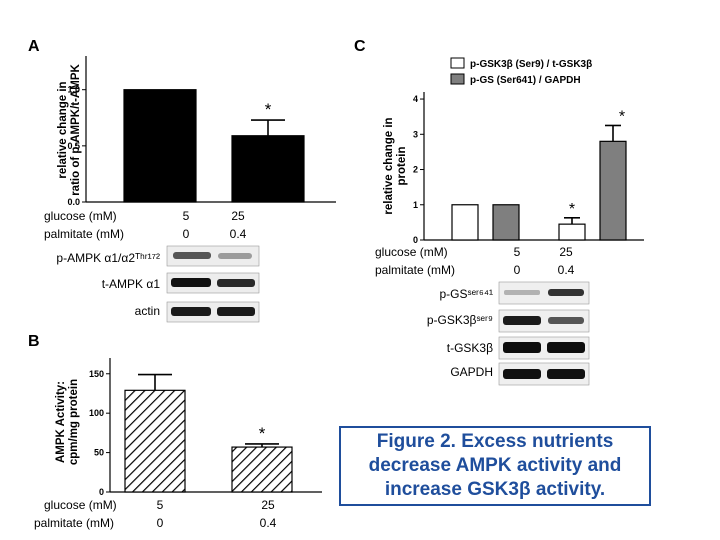  Describe the element at coordinates (415, 270) in the screenshot. I see `chart-c-palmitate-label: palmitate (mM)` at that location.